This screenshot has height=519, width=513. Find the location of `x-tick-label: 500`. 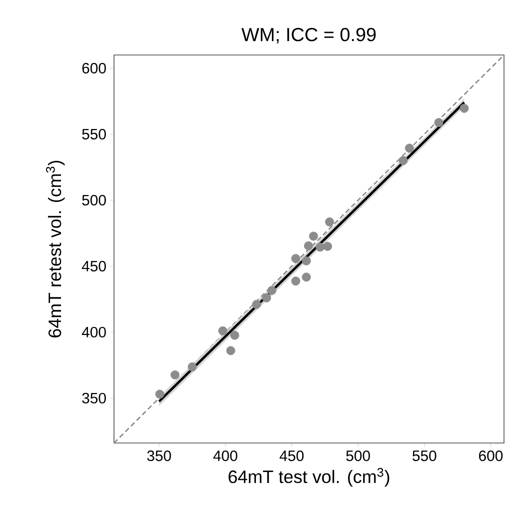

x-tick-label: 500 is located at coordinates (358, 456).